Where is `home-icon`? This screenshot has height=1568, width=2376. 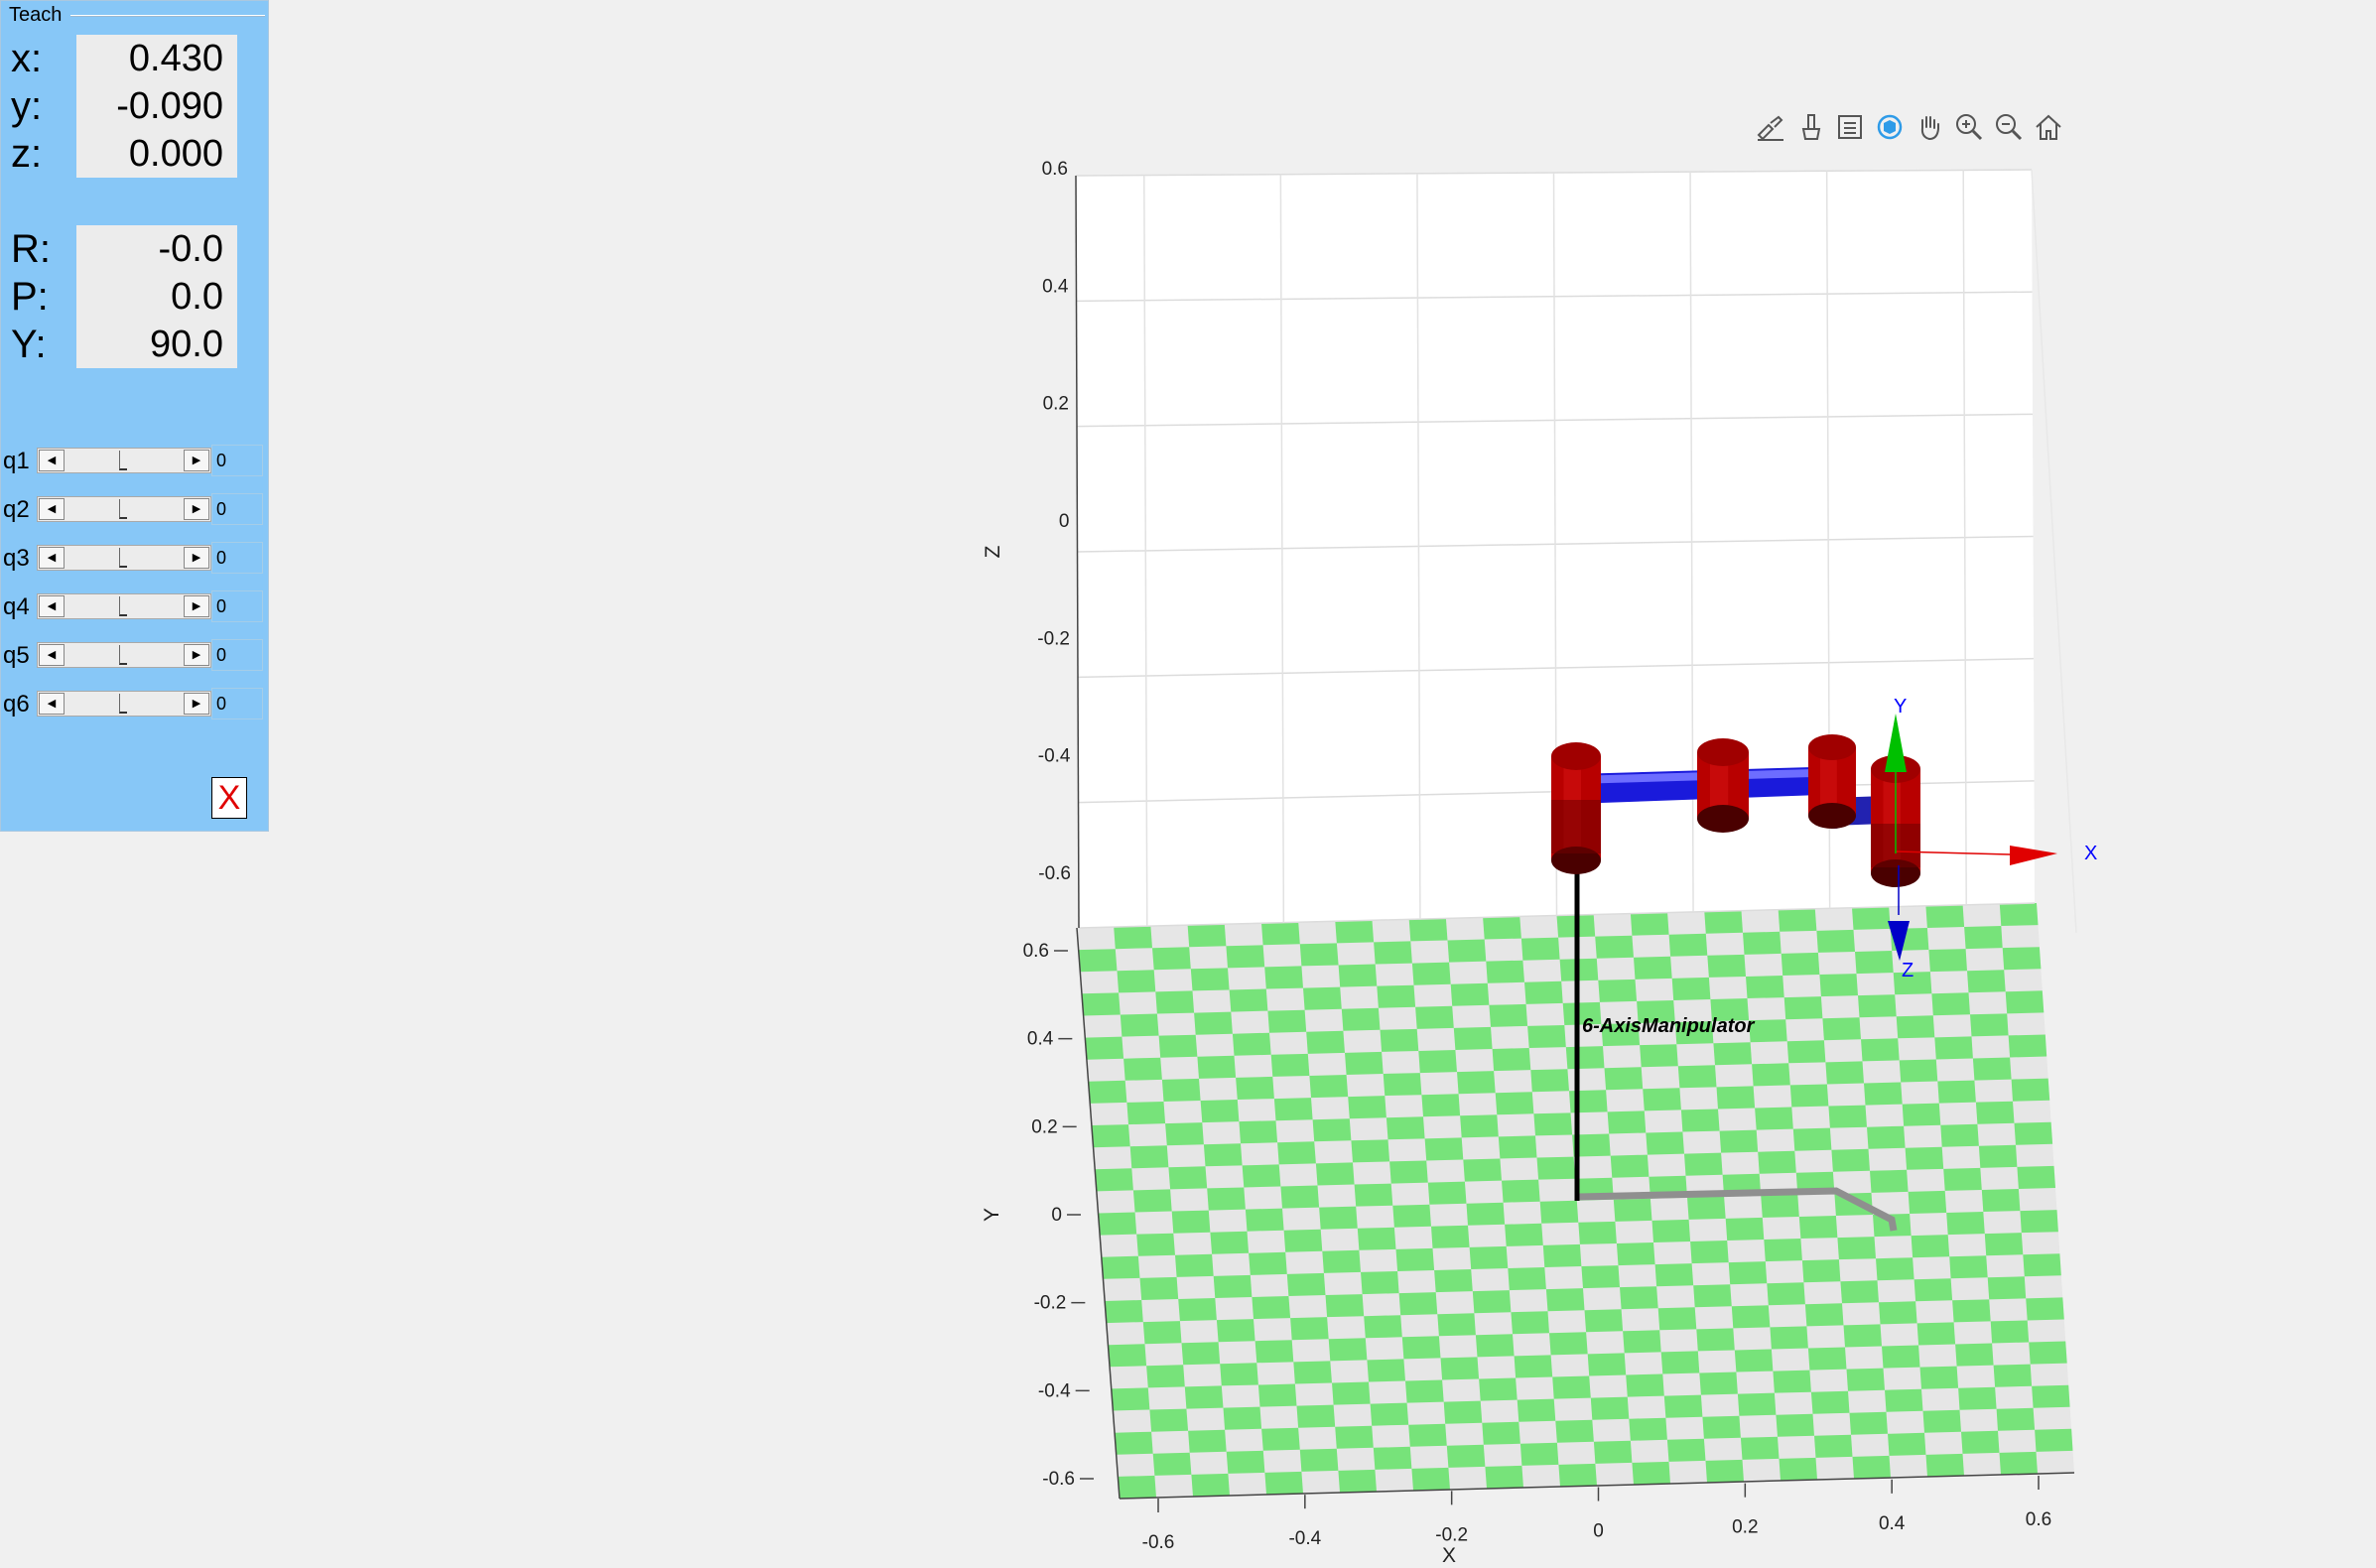 home-icon is located at coordinates (2048, 127).